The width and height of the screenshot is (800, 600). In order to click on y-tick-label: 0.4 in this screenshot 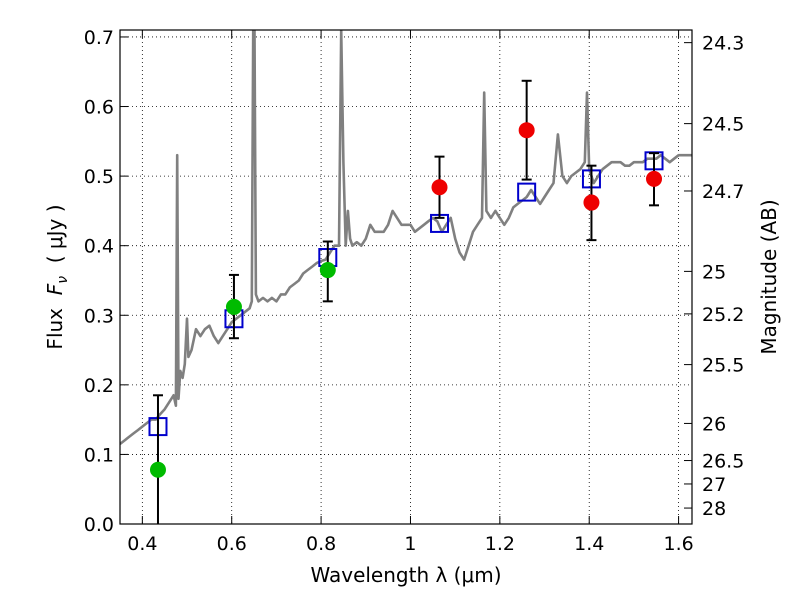, I will do `click(99, 247)`.